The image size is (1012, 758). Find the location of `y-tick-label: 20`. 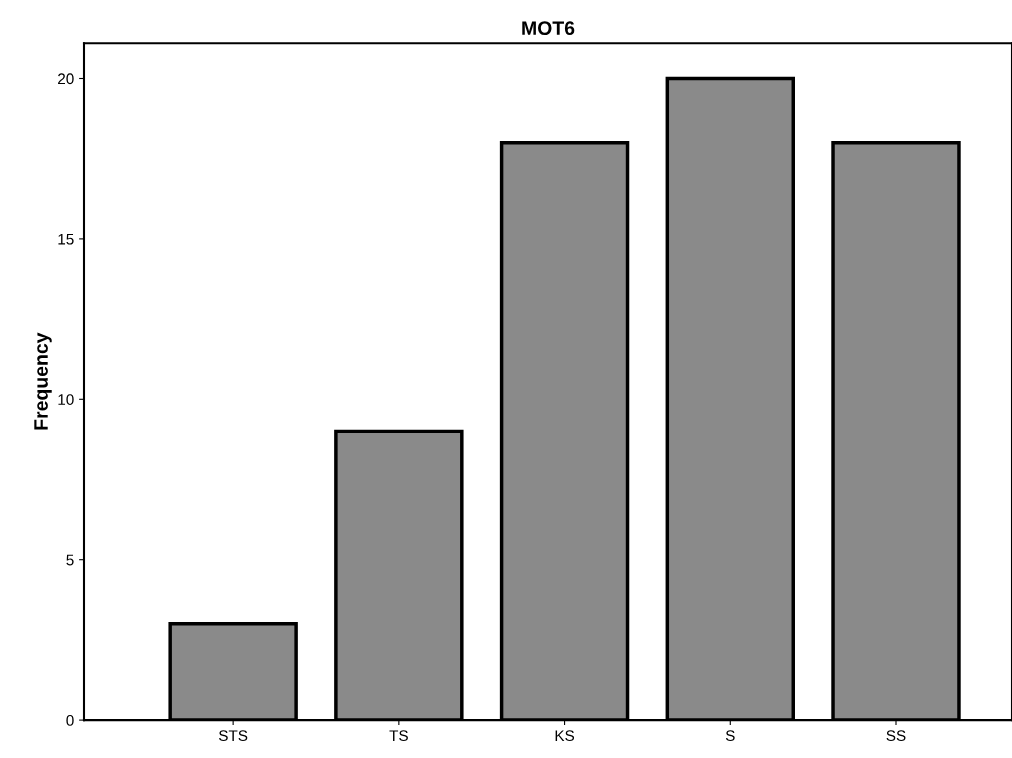

y-tick-label: 20 is located at coordinates (66, 79).